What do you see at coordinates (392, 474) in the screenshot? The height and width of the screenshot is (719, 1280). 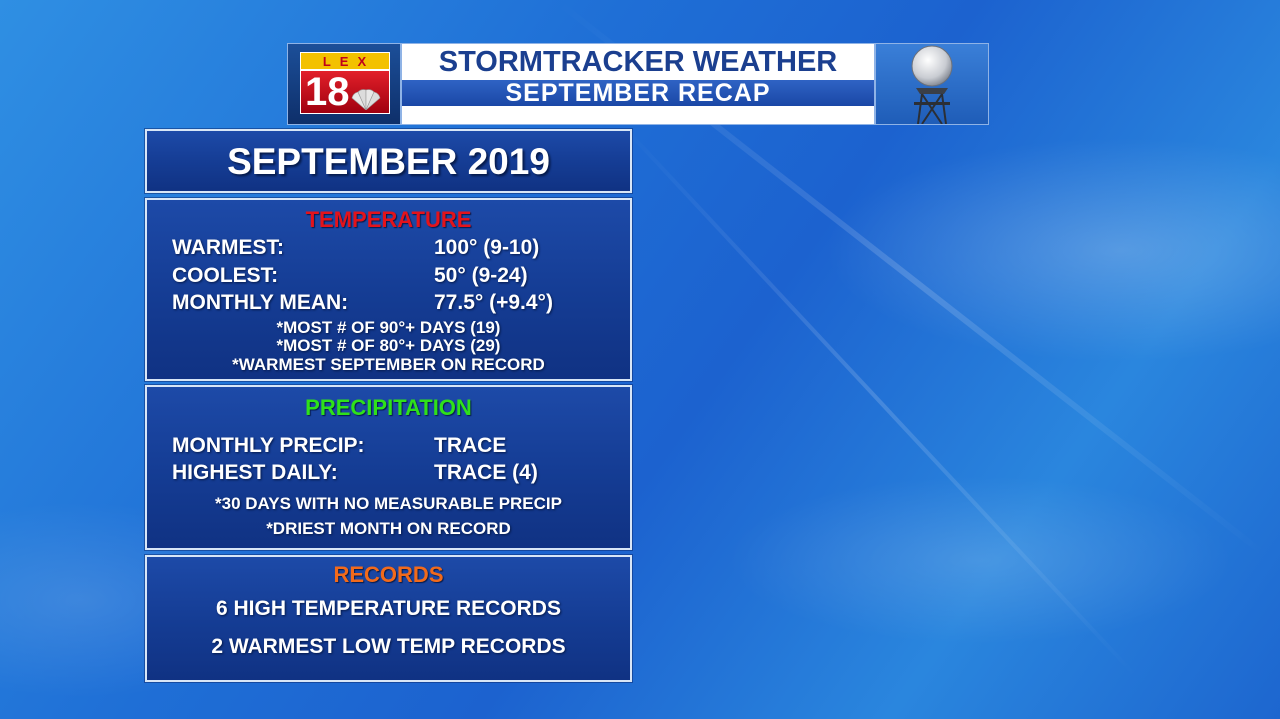 I see `precip-row-highest: HIGHEST DAILY: TRACE (4)` at bounding box center [392, 474].